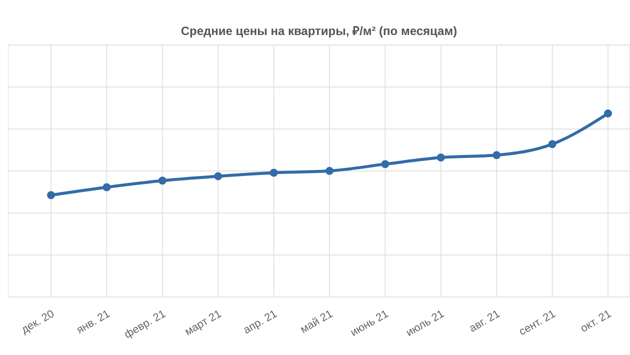 This screenshot has height=355, width=630. I want to click on x-tick-label: сент. 21, so click(537, 323).